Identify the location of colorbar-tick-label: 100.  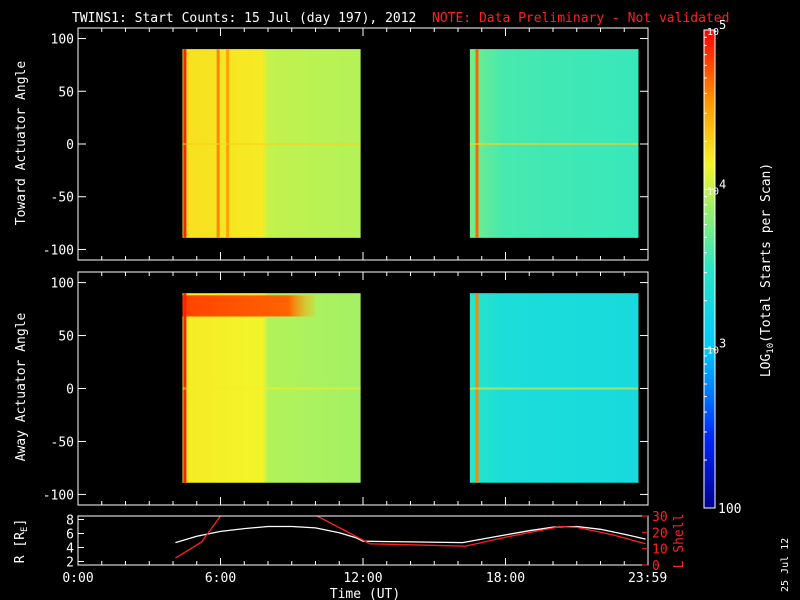
(729, 509).